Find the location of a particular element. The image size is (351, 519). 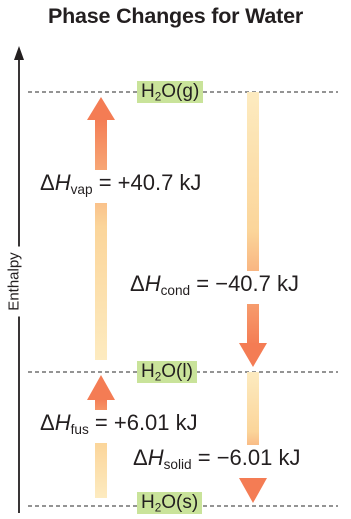

fusion-enthalpy-label: ΔHfus = +6.01 kJ is located at coordinates (119, 426).